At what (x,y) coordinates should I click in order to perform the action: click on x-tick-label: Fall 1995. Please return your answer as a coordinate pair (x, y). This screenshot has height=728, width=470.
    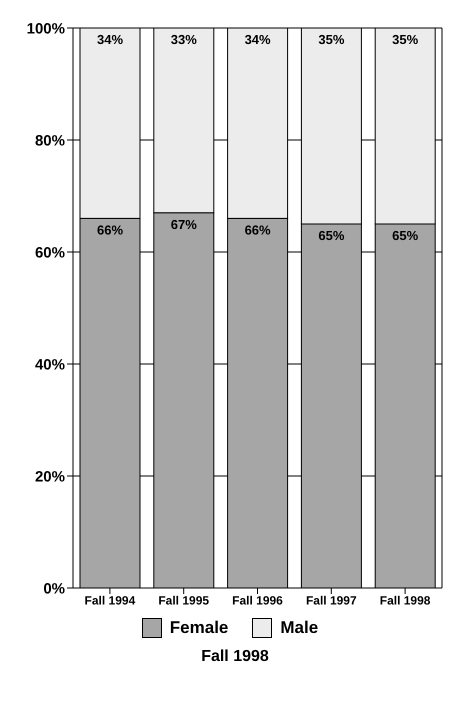
    Looking at the image, I should click on (184, 601).